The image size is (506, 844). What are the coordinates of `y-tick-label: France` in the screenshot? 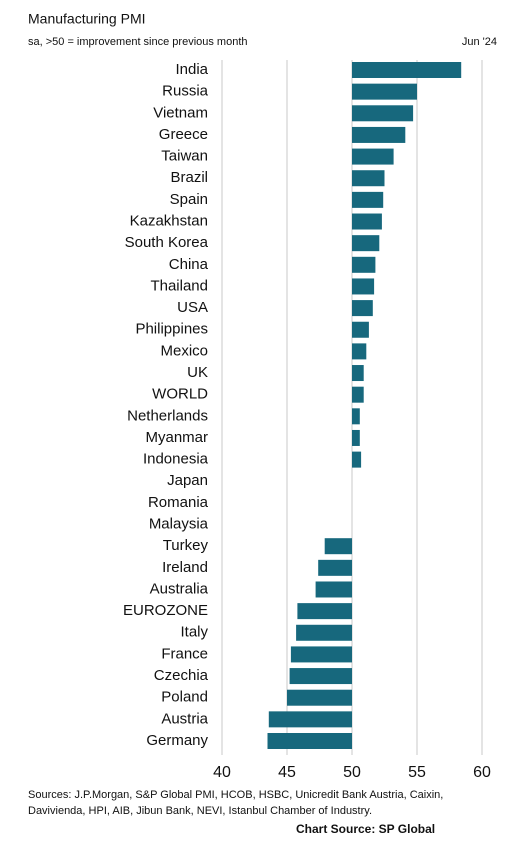 It's located at (184, 653).